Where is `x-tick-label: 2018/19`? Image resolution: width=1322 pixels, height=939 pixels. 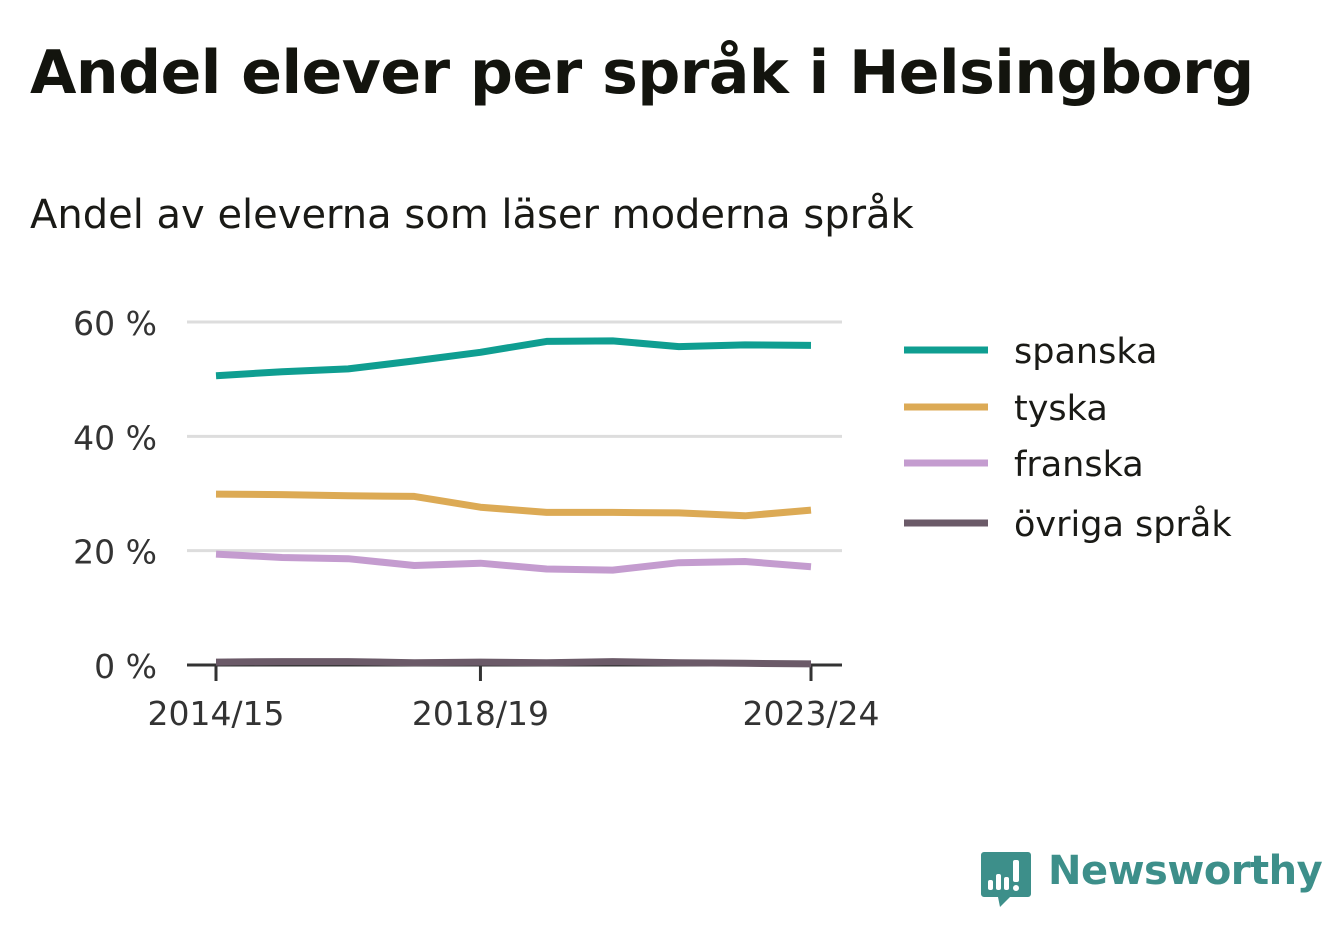 x-tick-label: 2018/19 is located at coordinates (480, 713).